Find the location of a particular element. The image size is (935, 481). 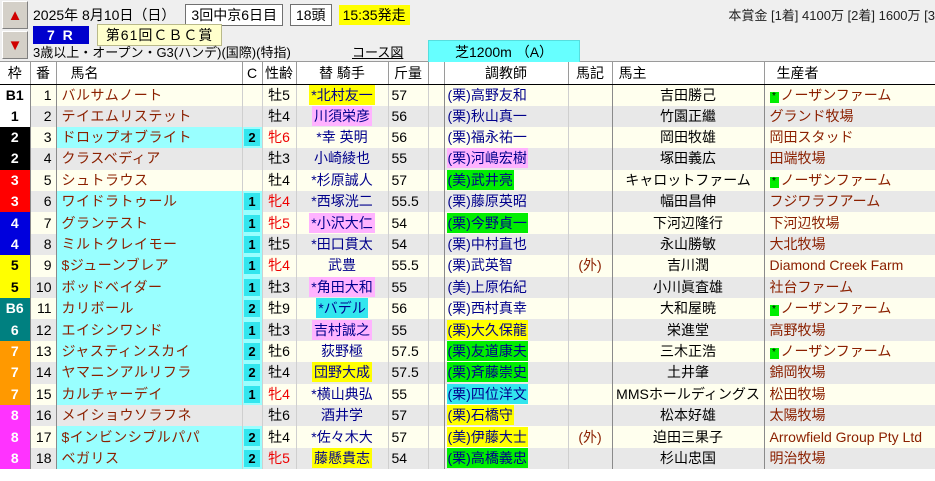

breeder-cell: 太陽牧場 is located at coordinates (849, 415).